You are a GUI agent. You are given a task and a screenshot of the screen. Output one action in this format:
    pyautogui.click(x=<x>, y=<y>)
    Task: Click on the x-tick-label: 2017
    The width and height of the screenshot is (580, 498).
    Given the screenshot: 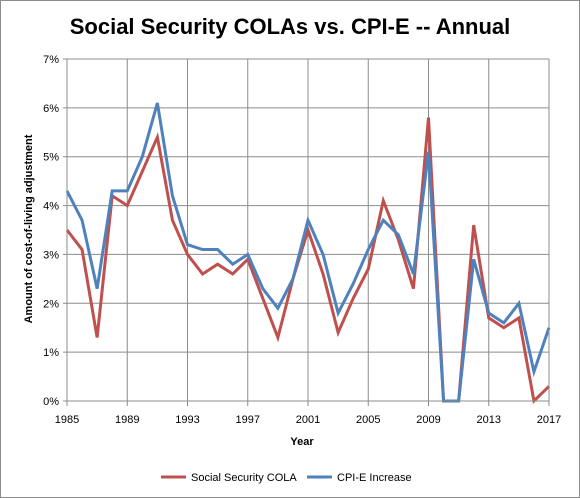 What is the action you would take?
    pyautogui.click(x=549, y=420)
    